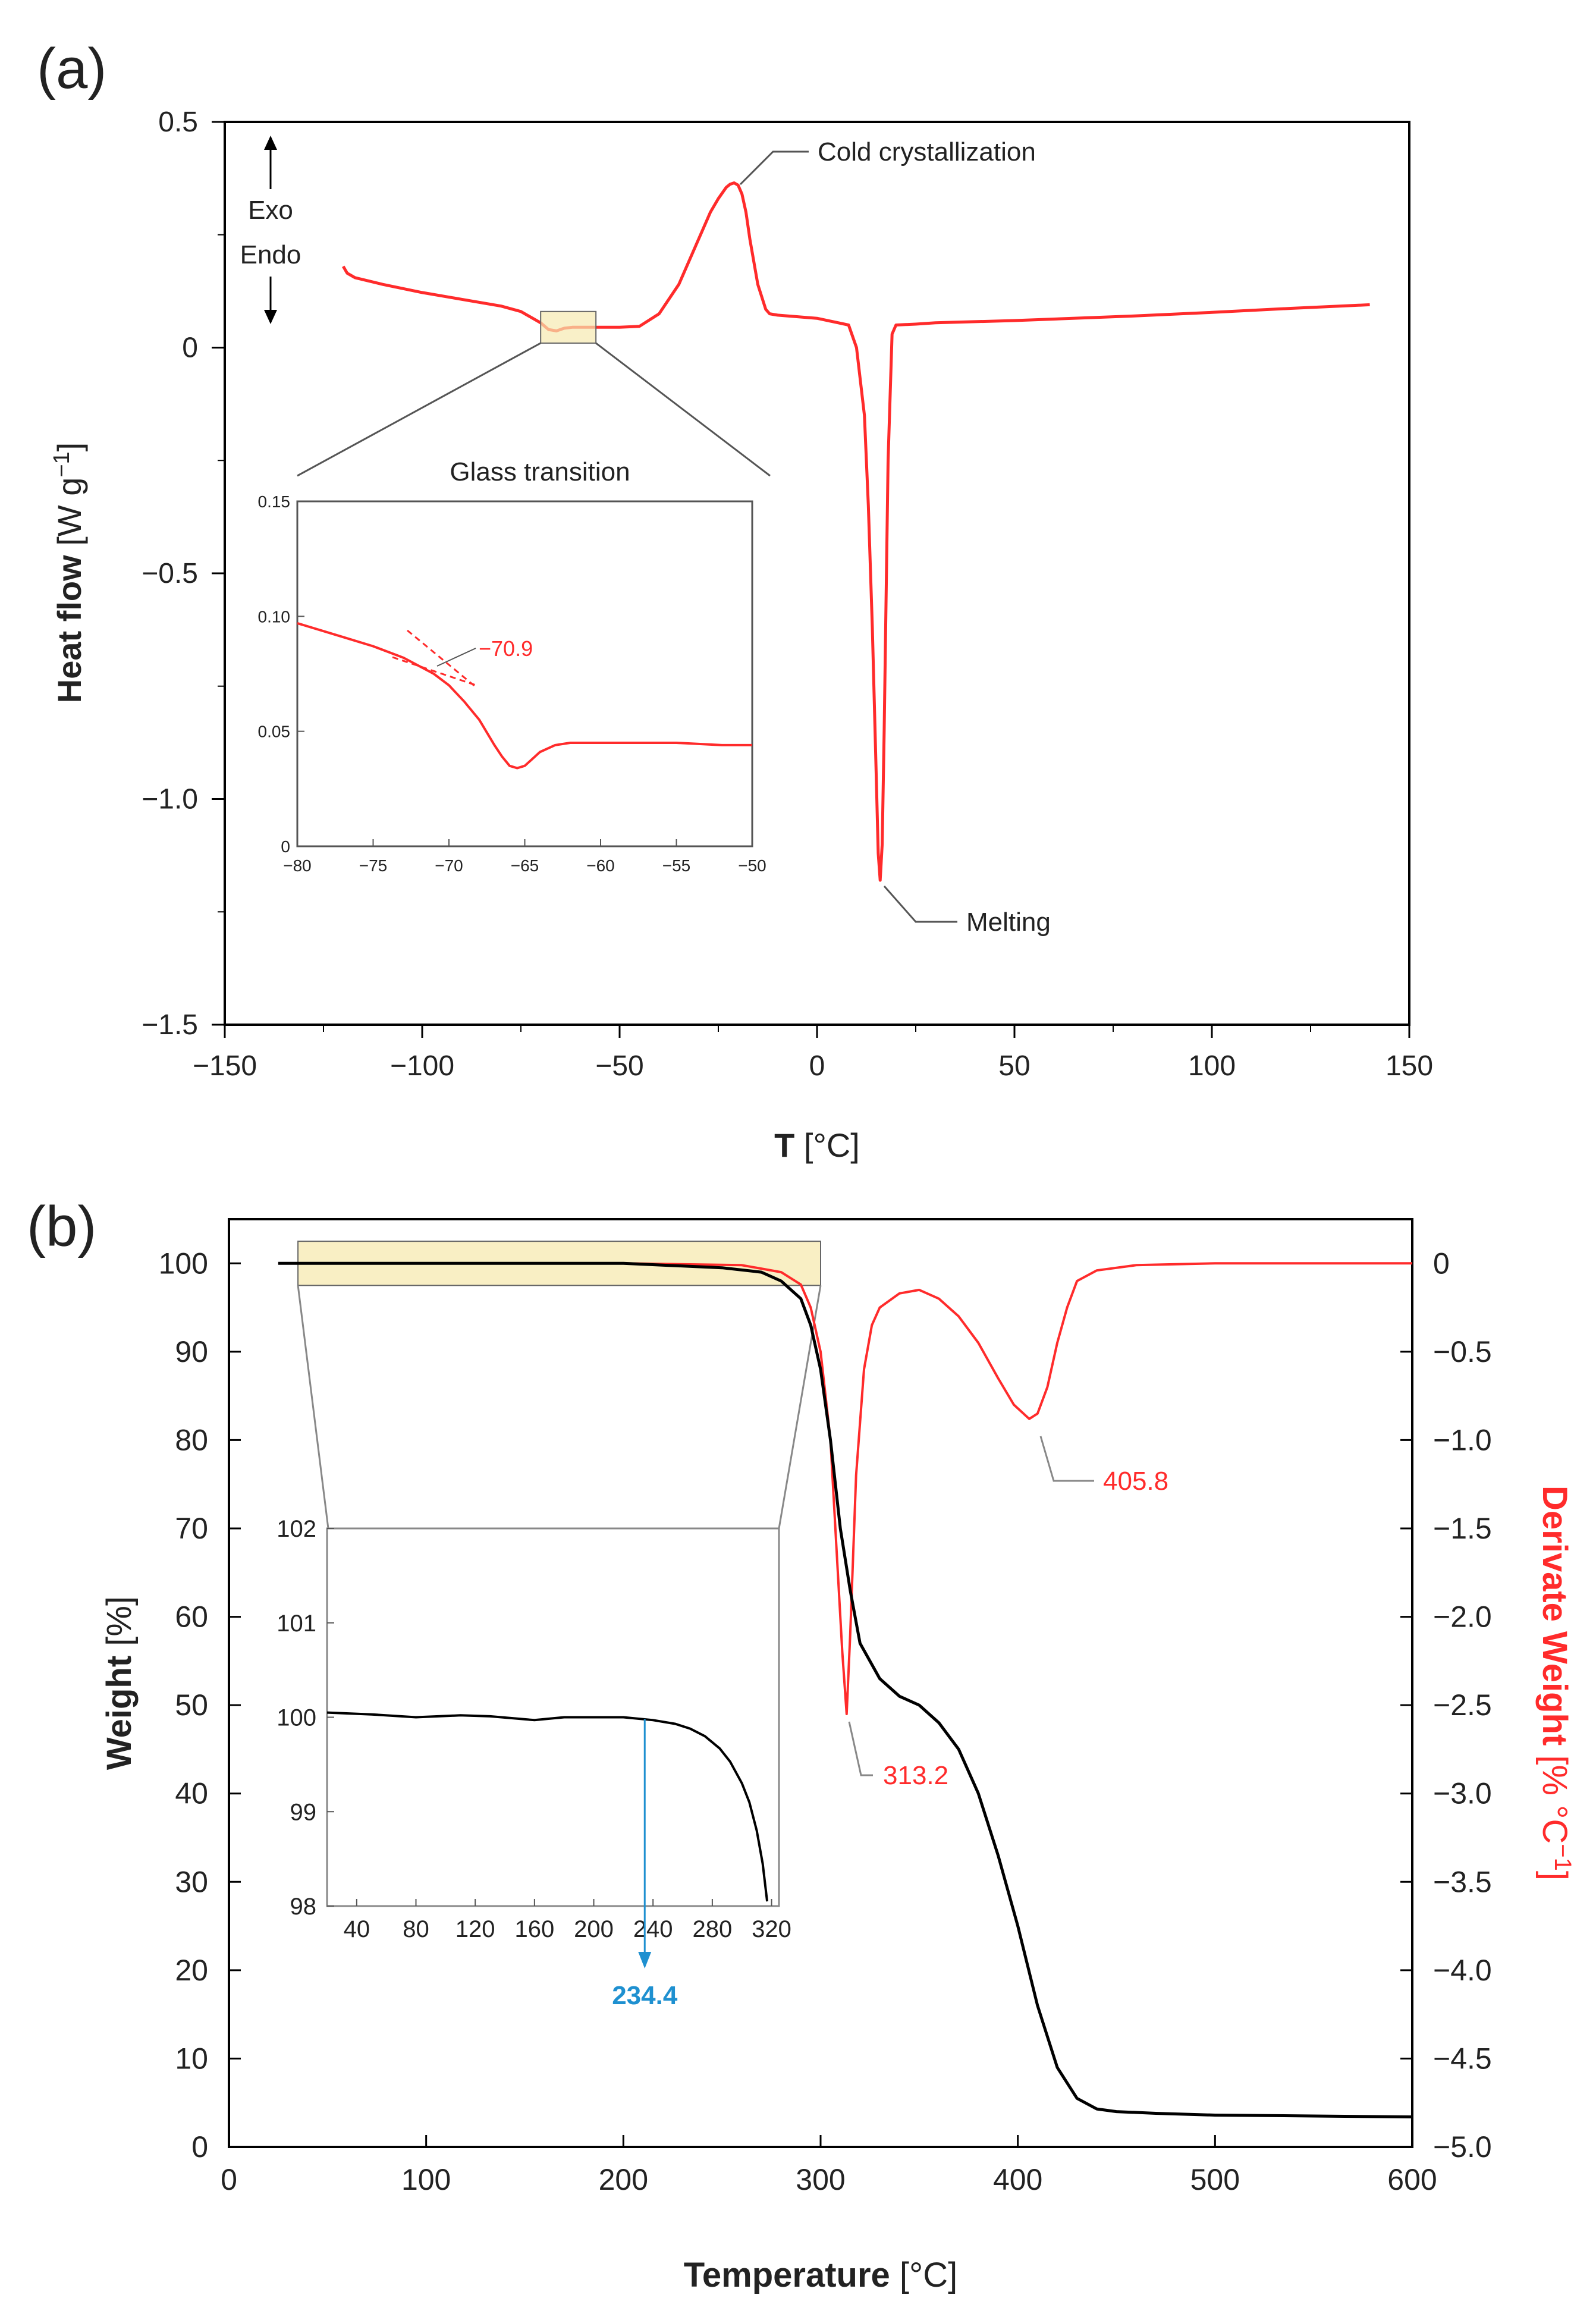 The height and width of the screenshot is (2320, 1596). What do you see at coordinates (191, 1970) in the screenshot?
I see `tga-y-tick-label: 20` at bounding box center [191, 1970].